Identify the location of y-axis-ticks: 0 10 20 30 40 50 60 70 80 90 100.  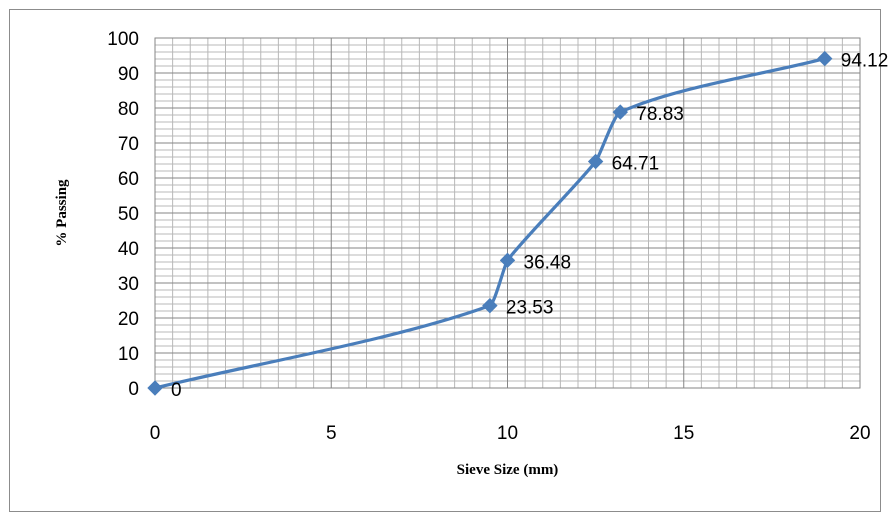
(123, 214).